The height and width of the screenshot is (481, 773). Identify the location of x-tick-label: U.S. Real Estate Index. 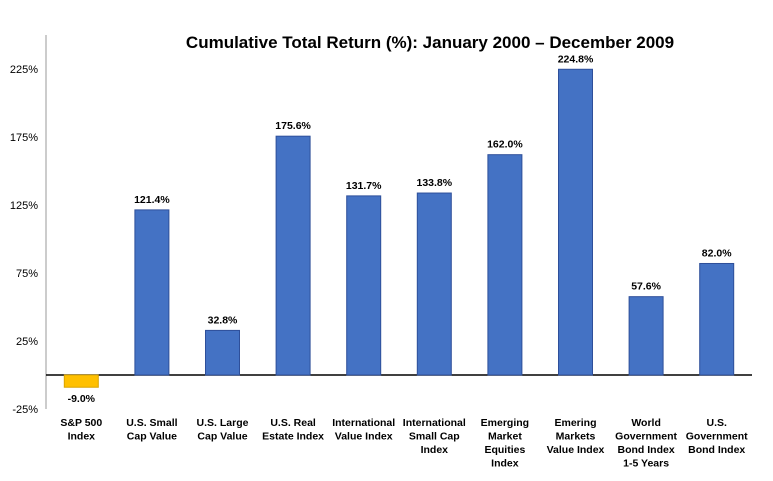
(293, 430).